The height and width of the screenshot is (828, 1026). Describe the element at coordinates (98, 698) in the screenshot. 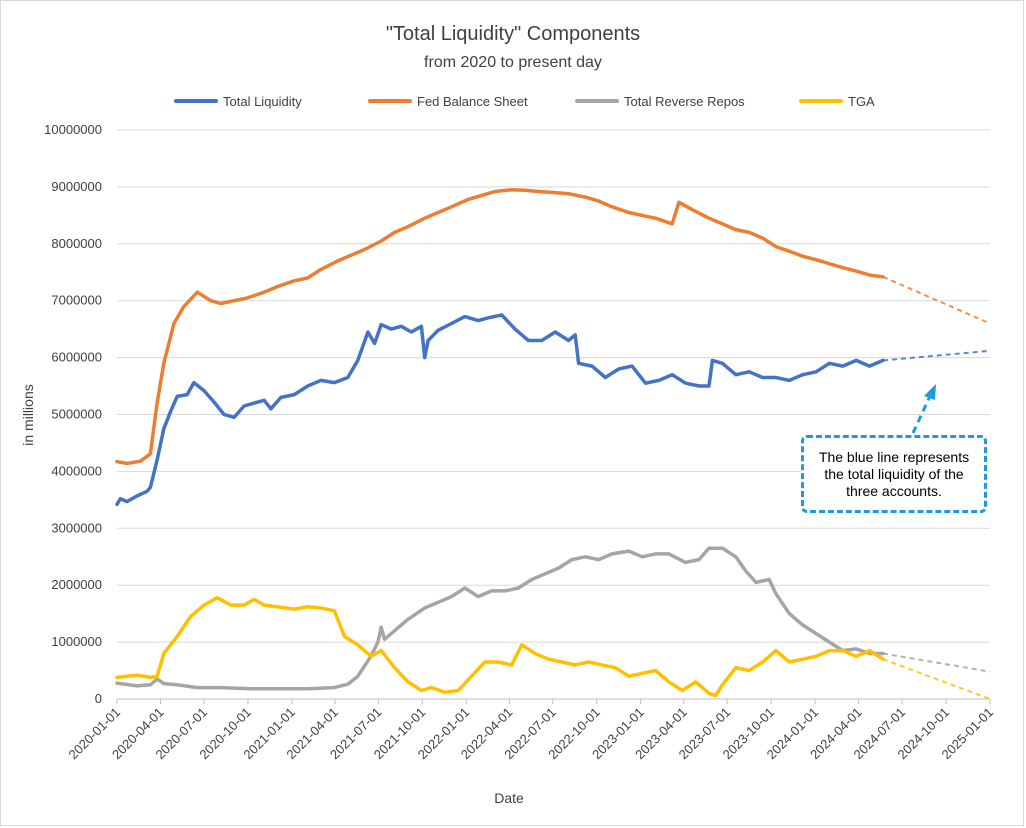

I see `y-tick-label: 0` at that location.